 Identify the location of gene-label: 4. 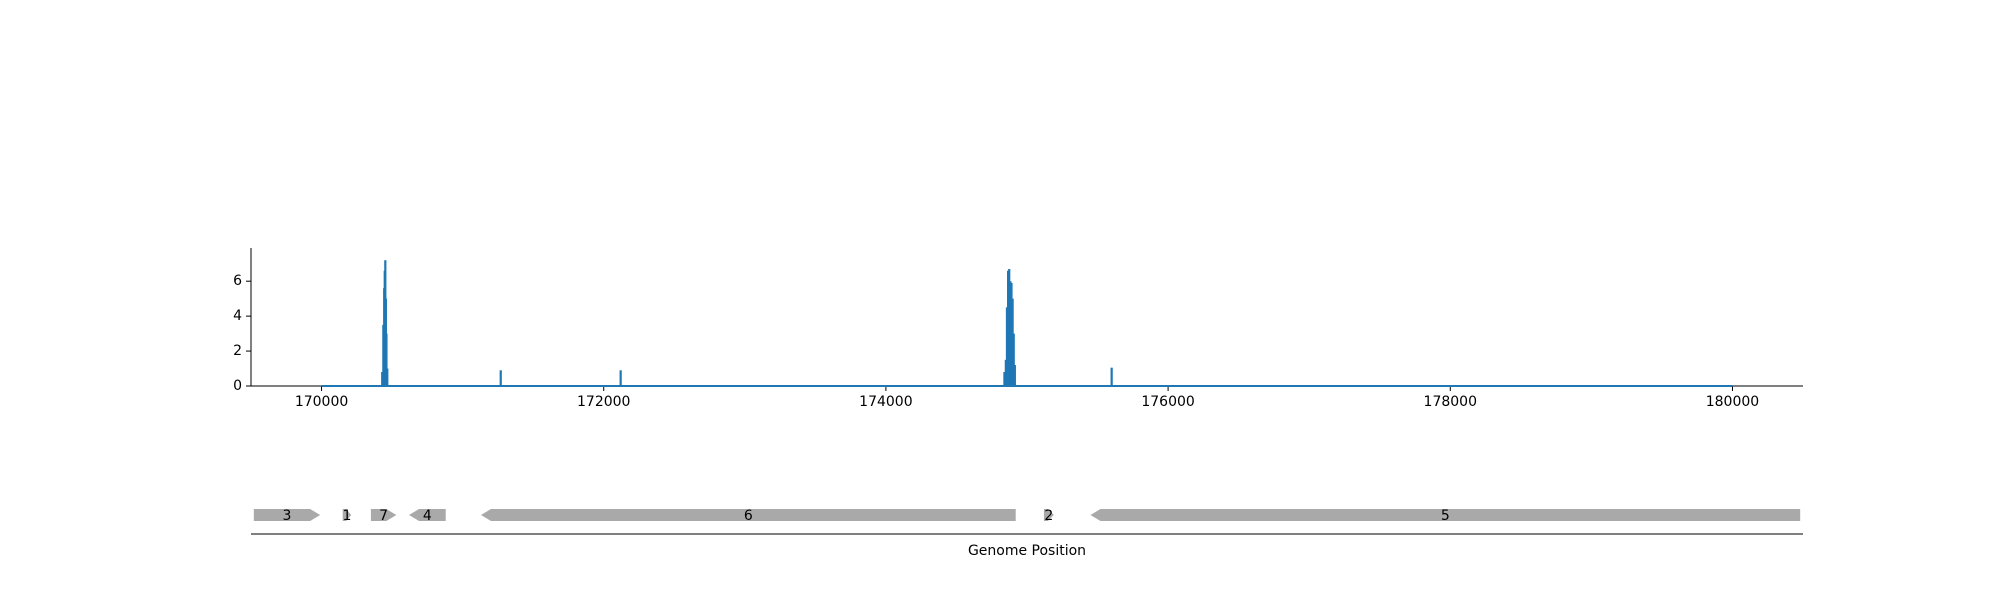
(427, 516).